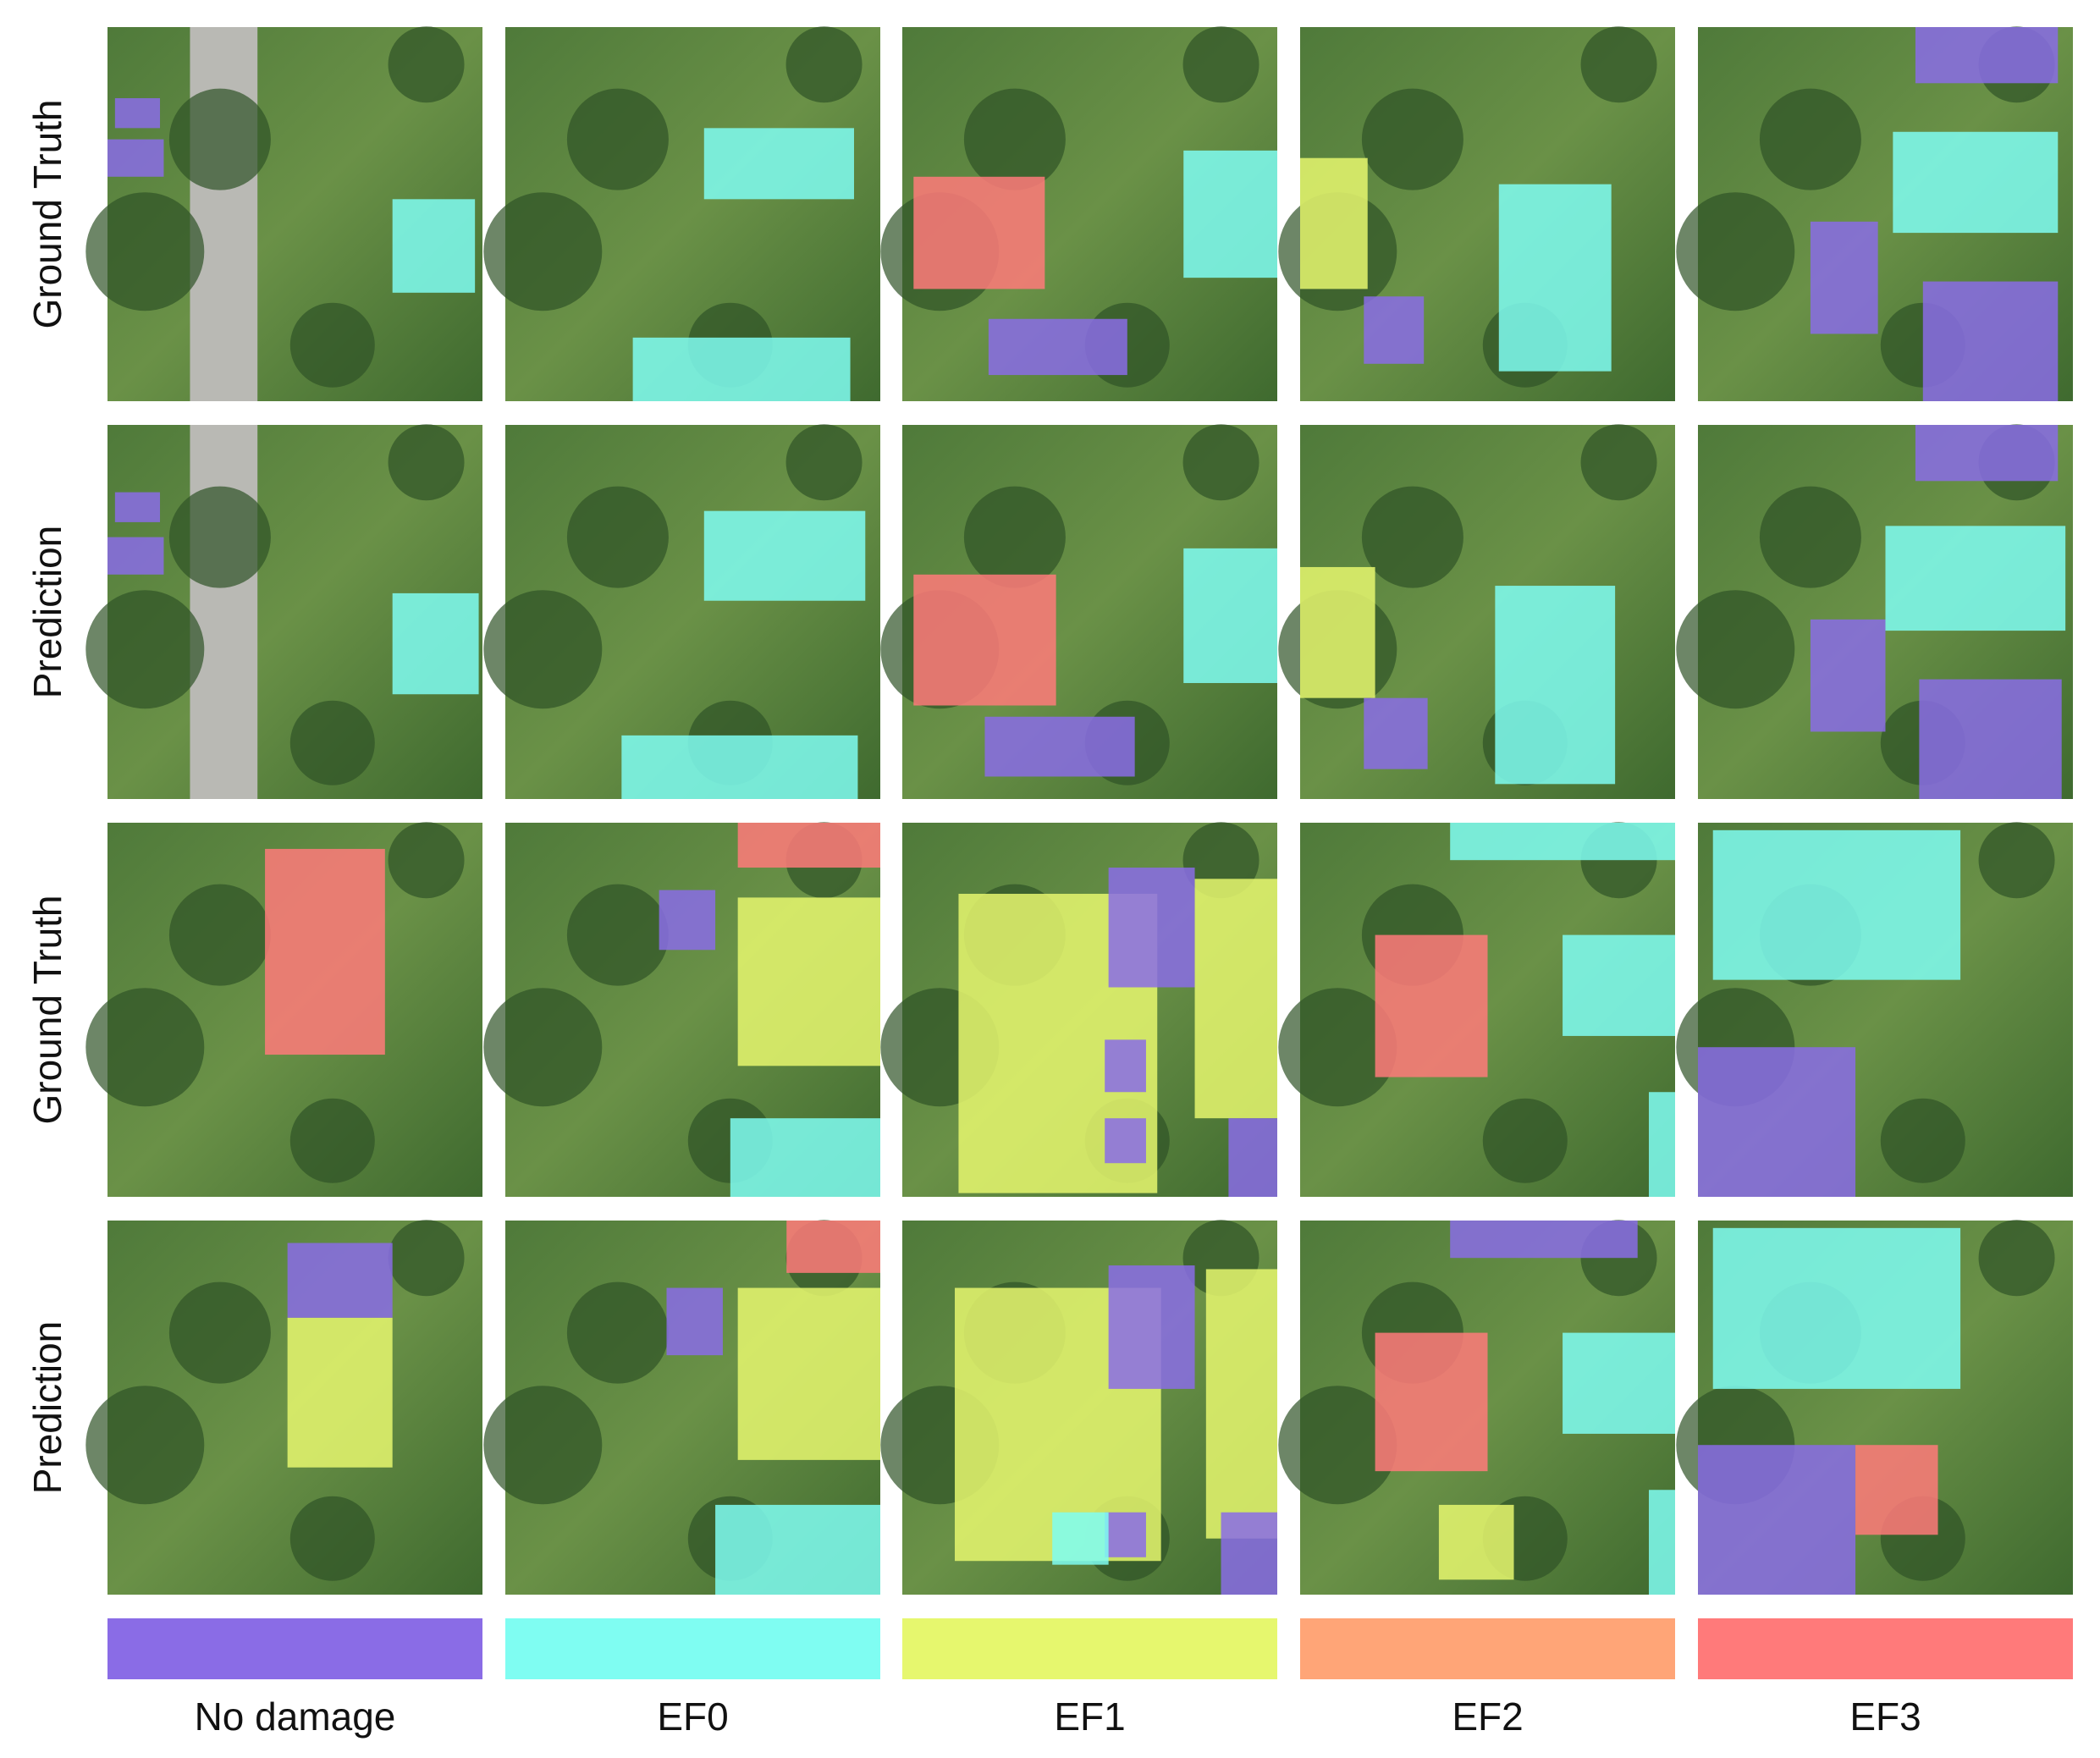 This screenshot has height=1758, width=2100. Describe the element at coordinates (1090, 1717) in the screenshot. I see `legend-label: EF1` at that location.